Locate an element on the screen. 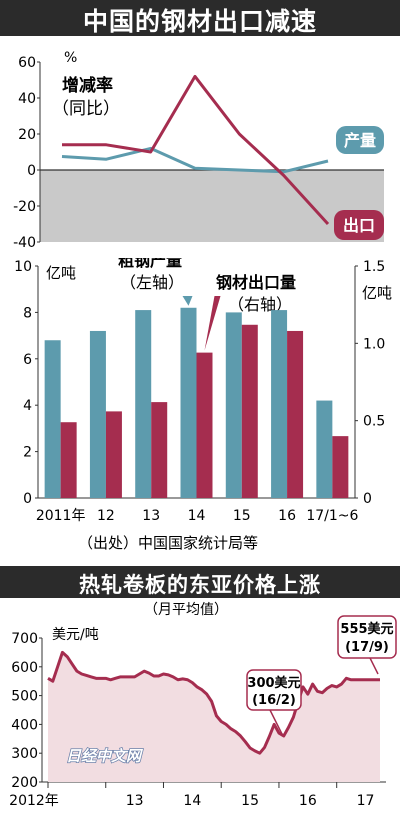 The image size is (400, 813). price-area-fill is located at coordinates (214, 717).